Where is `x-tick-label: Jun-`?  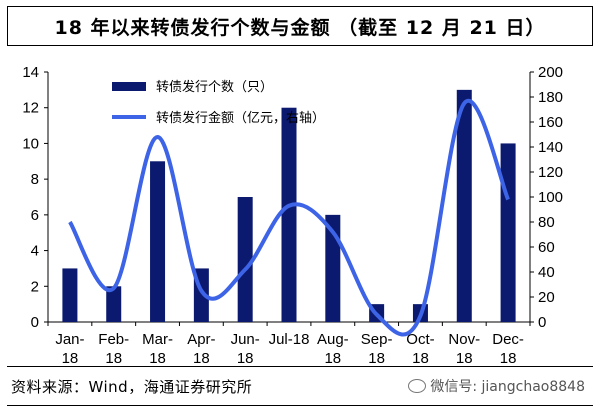 x-tick-label: Jun- is located at coordinates (245, 339).